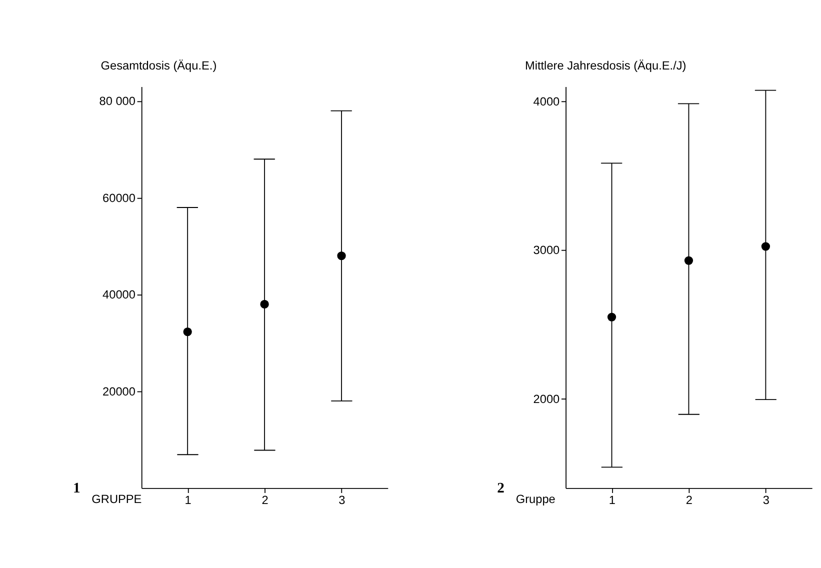 The width and height of the screenshot is (821, 568). Describe the element at coordinates (546, 101) in the screenshot. I see `y-tick-label: 4000` at that location.